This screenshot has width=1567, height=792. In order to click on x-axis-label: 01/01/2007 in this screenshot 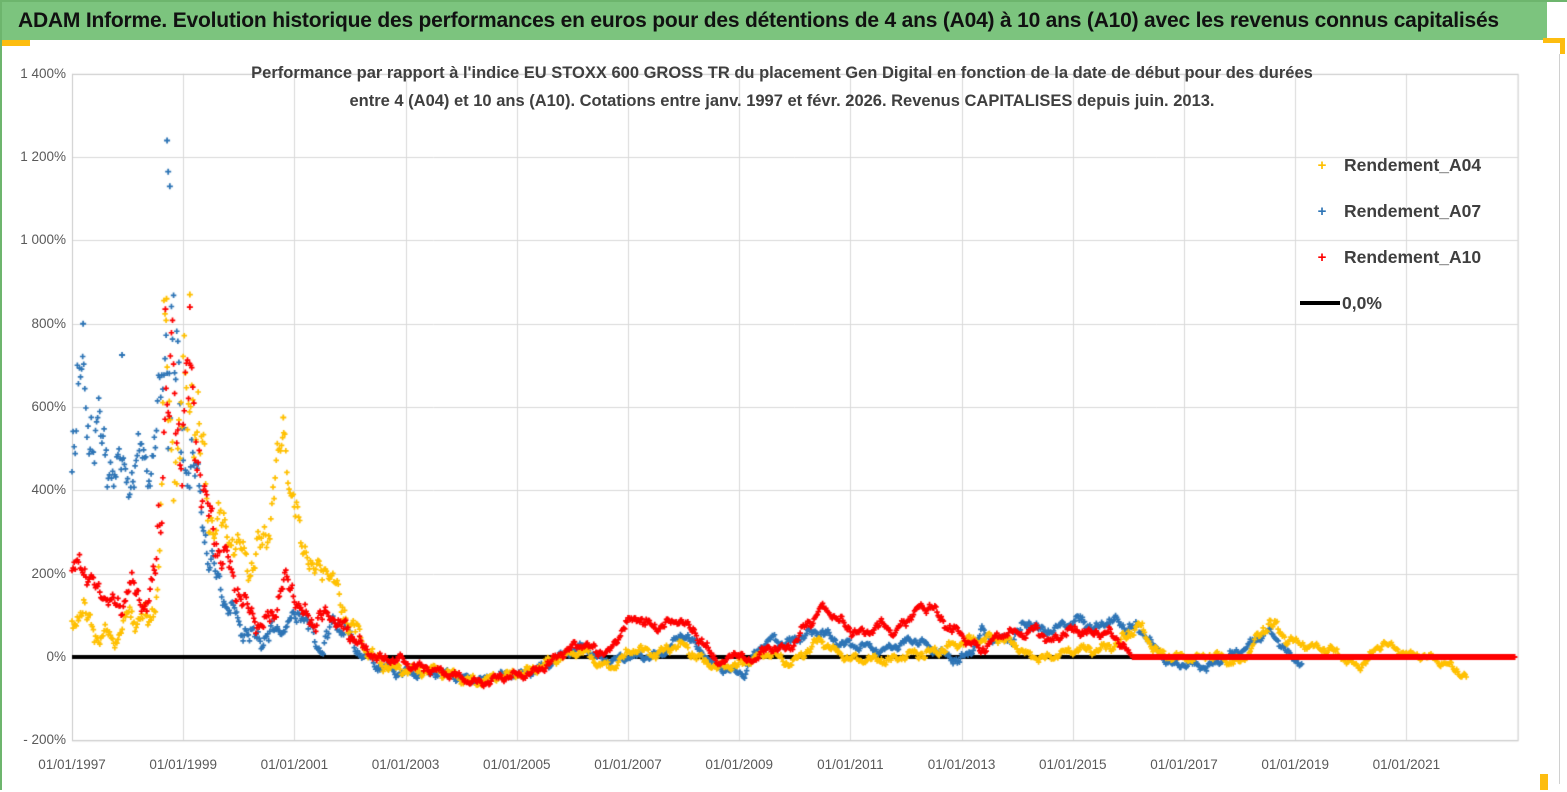, I will do `click(628, 764)`.